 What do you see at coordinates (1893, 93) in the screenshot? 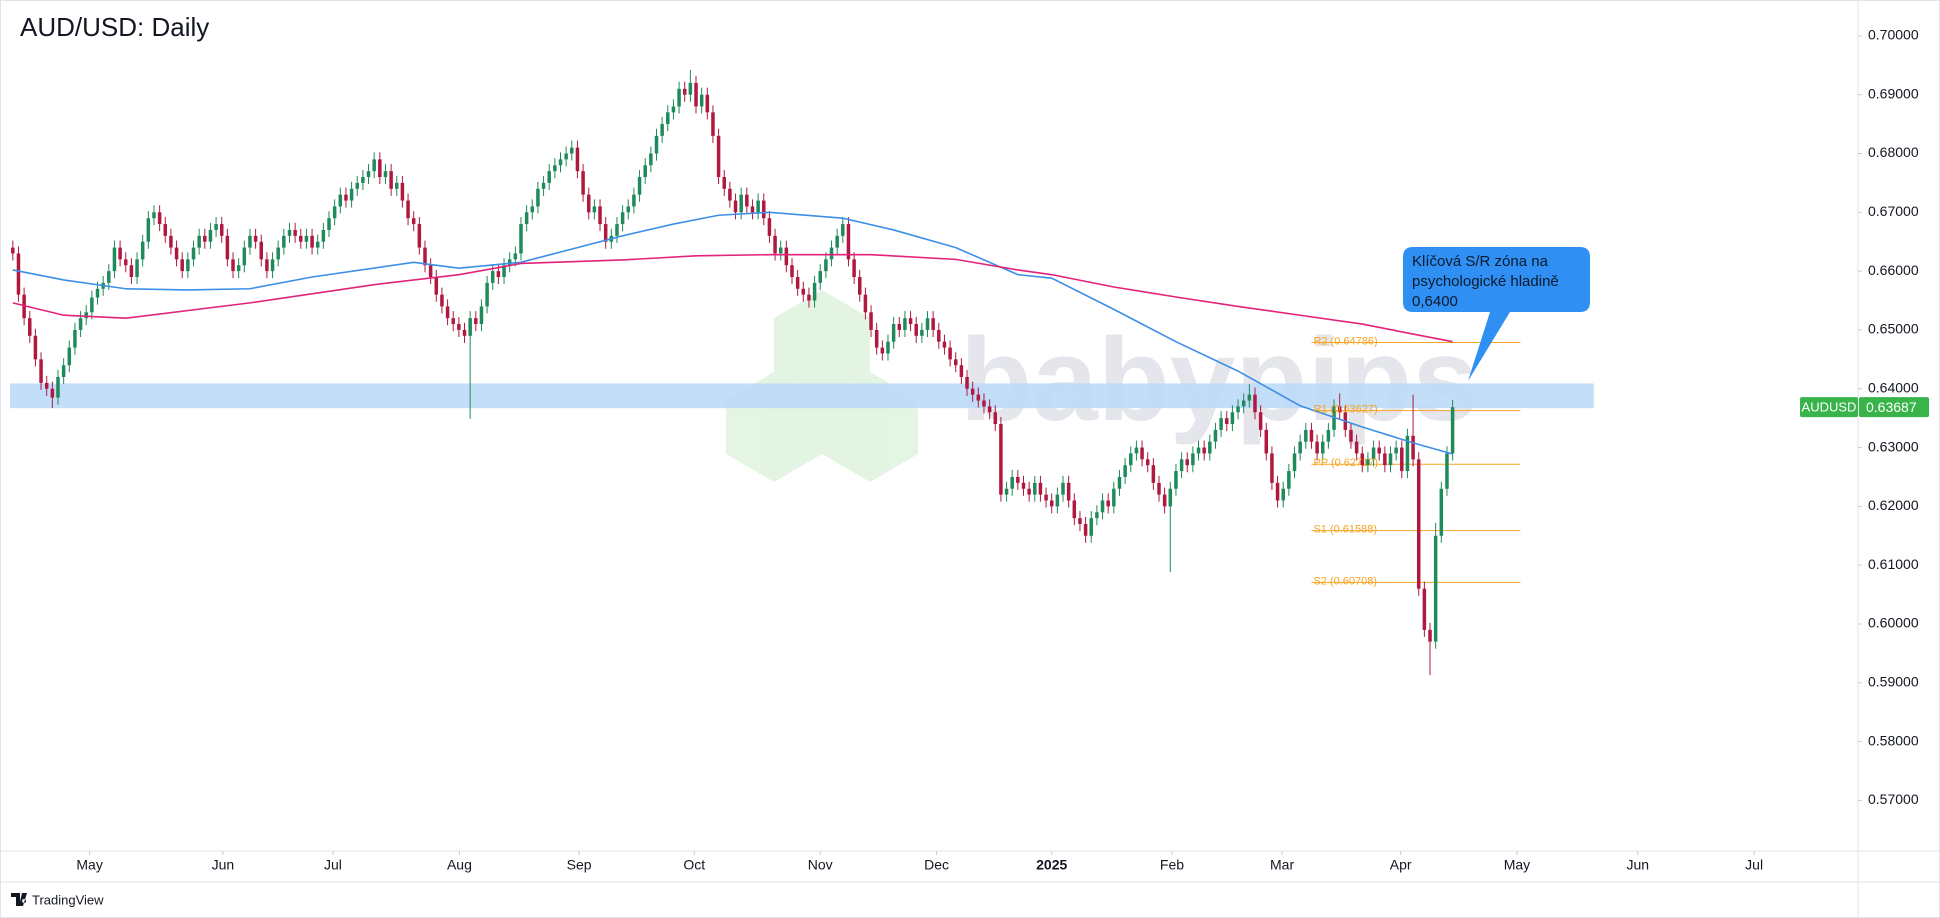
I see `y-tick-label: 0.69000` at bounding box center [1893, 93].